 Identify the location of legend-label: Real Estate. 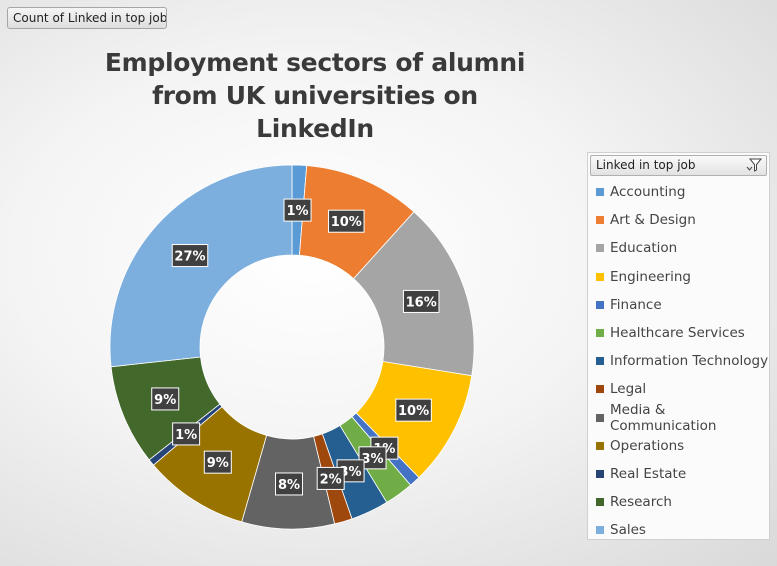
(648, 473).